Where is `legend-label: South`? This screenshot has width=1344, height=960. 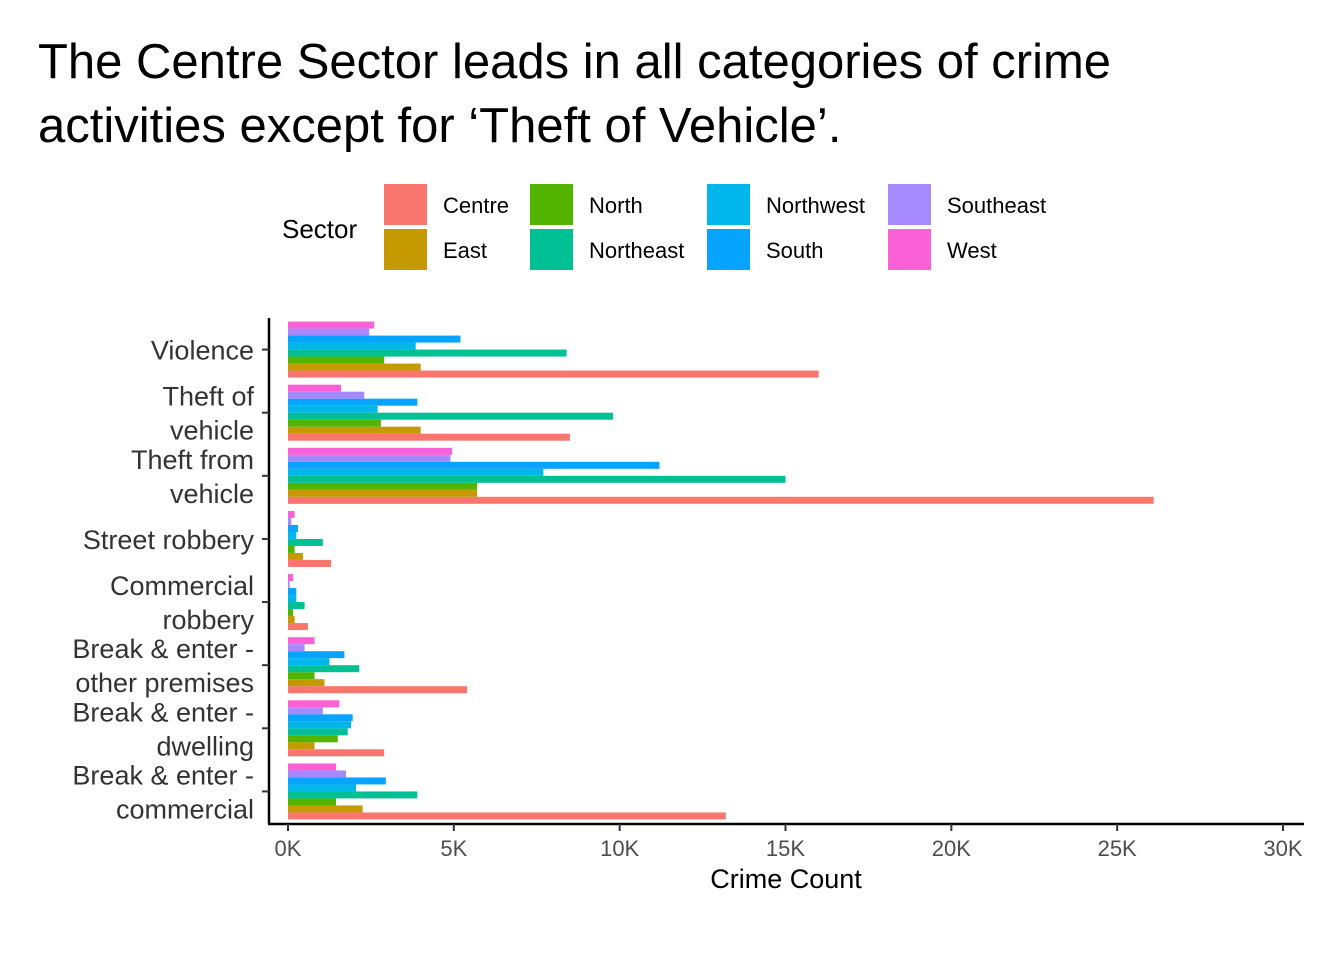
legend-label: South is located at coordinates (795, 250).